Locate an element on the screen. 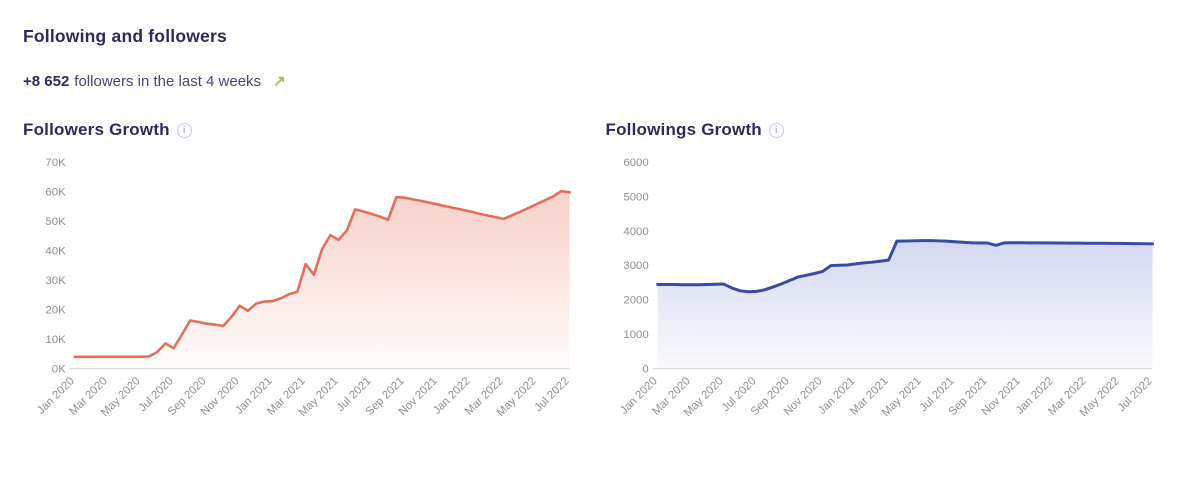 The image size is (1178, 495). followers-delta-summary: +8 652 followers in the last 4 weeks ↗ is located at coordinates (592, 81).